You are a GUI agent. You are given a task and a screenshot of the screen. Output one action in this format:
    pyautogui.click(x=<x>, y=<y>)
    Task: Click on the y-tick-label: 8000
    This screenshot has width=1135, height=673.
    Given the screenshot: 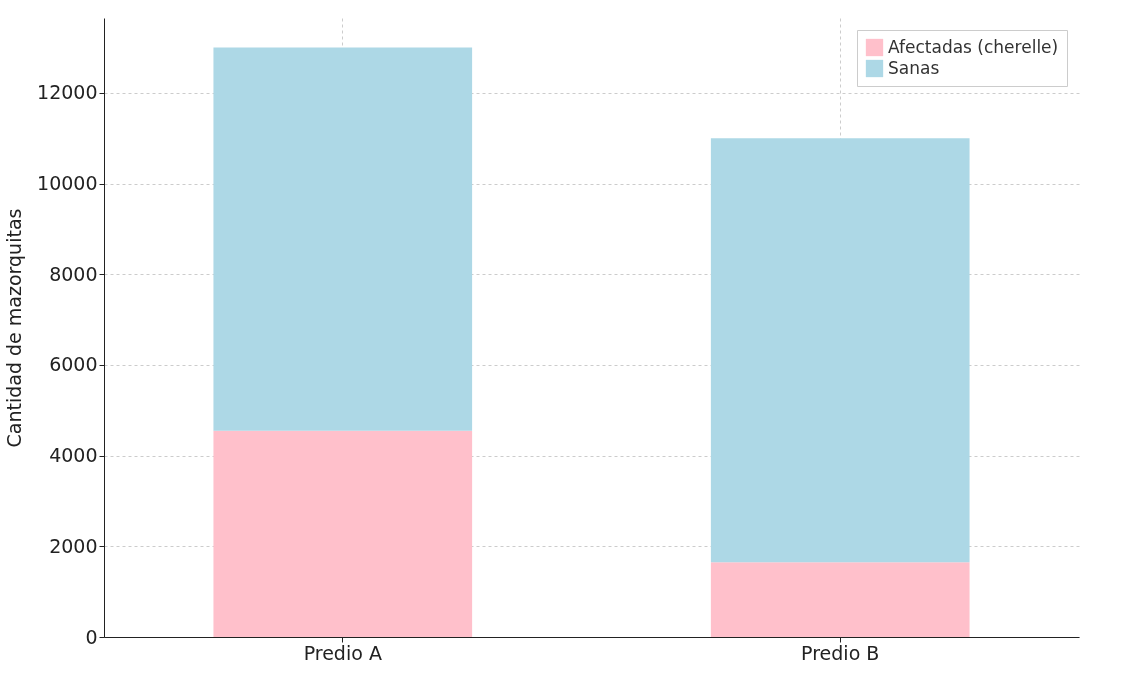 What is the action you would take?
    pyautogui.click(x=73, y=273)
    